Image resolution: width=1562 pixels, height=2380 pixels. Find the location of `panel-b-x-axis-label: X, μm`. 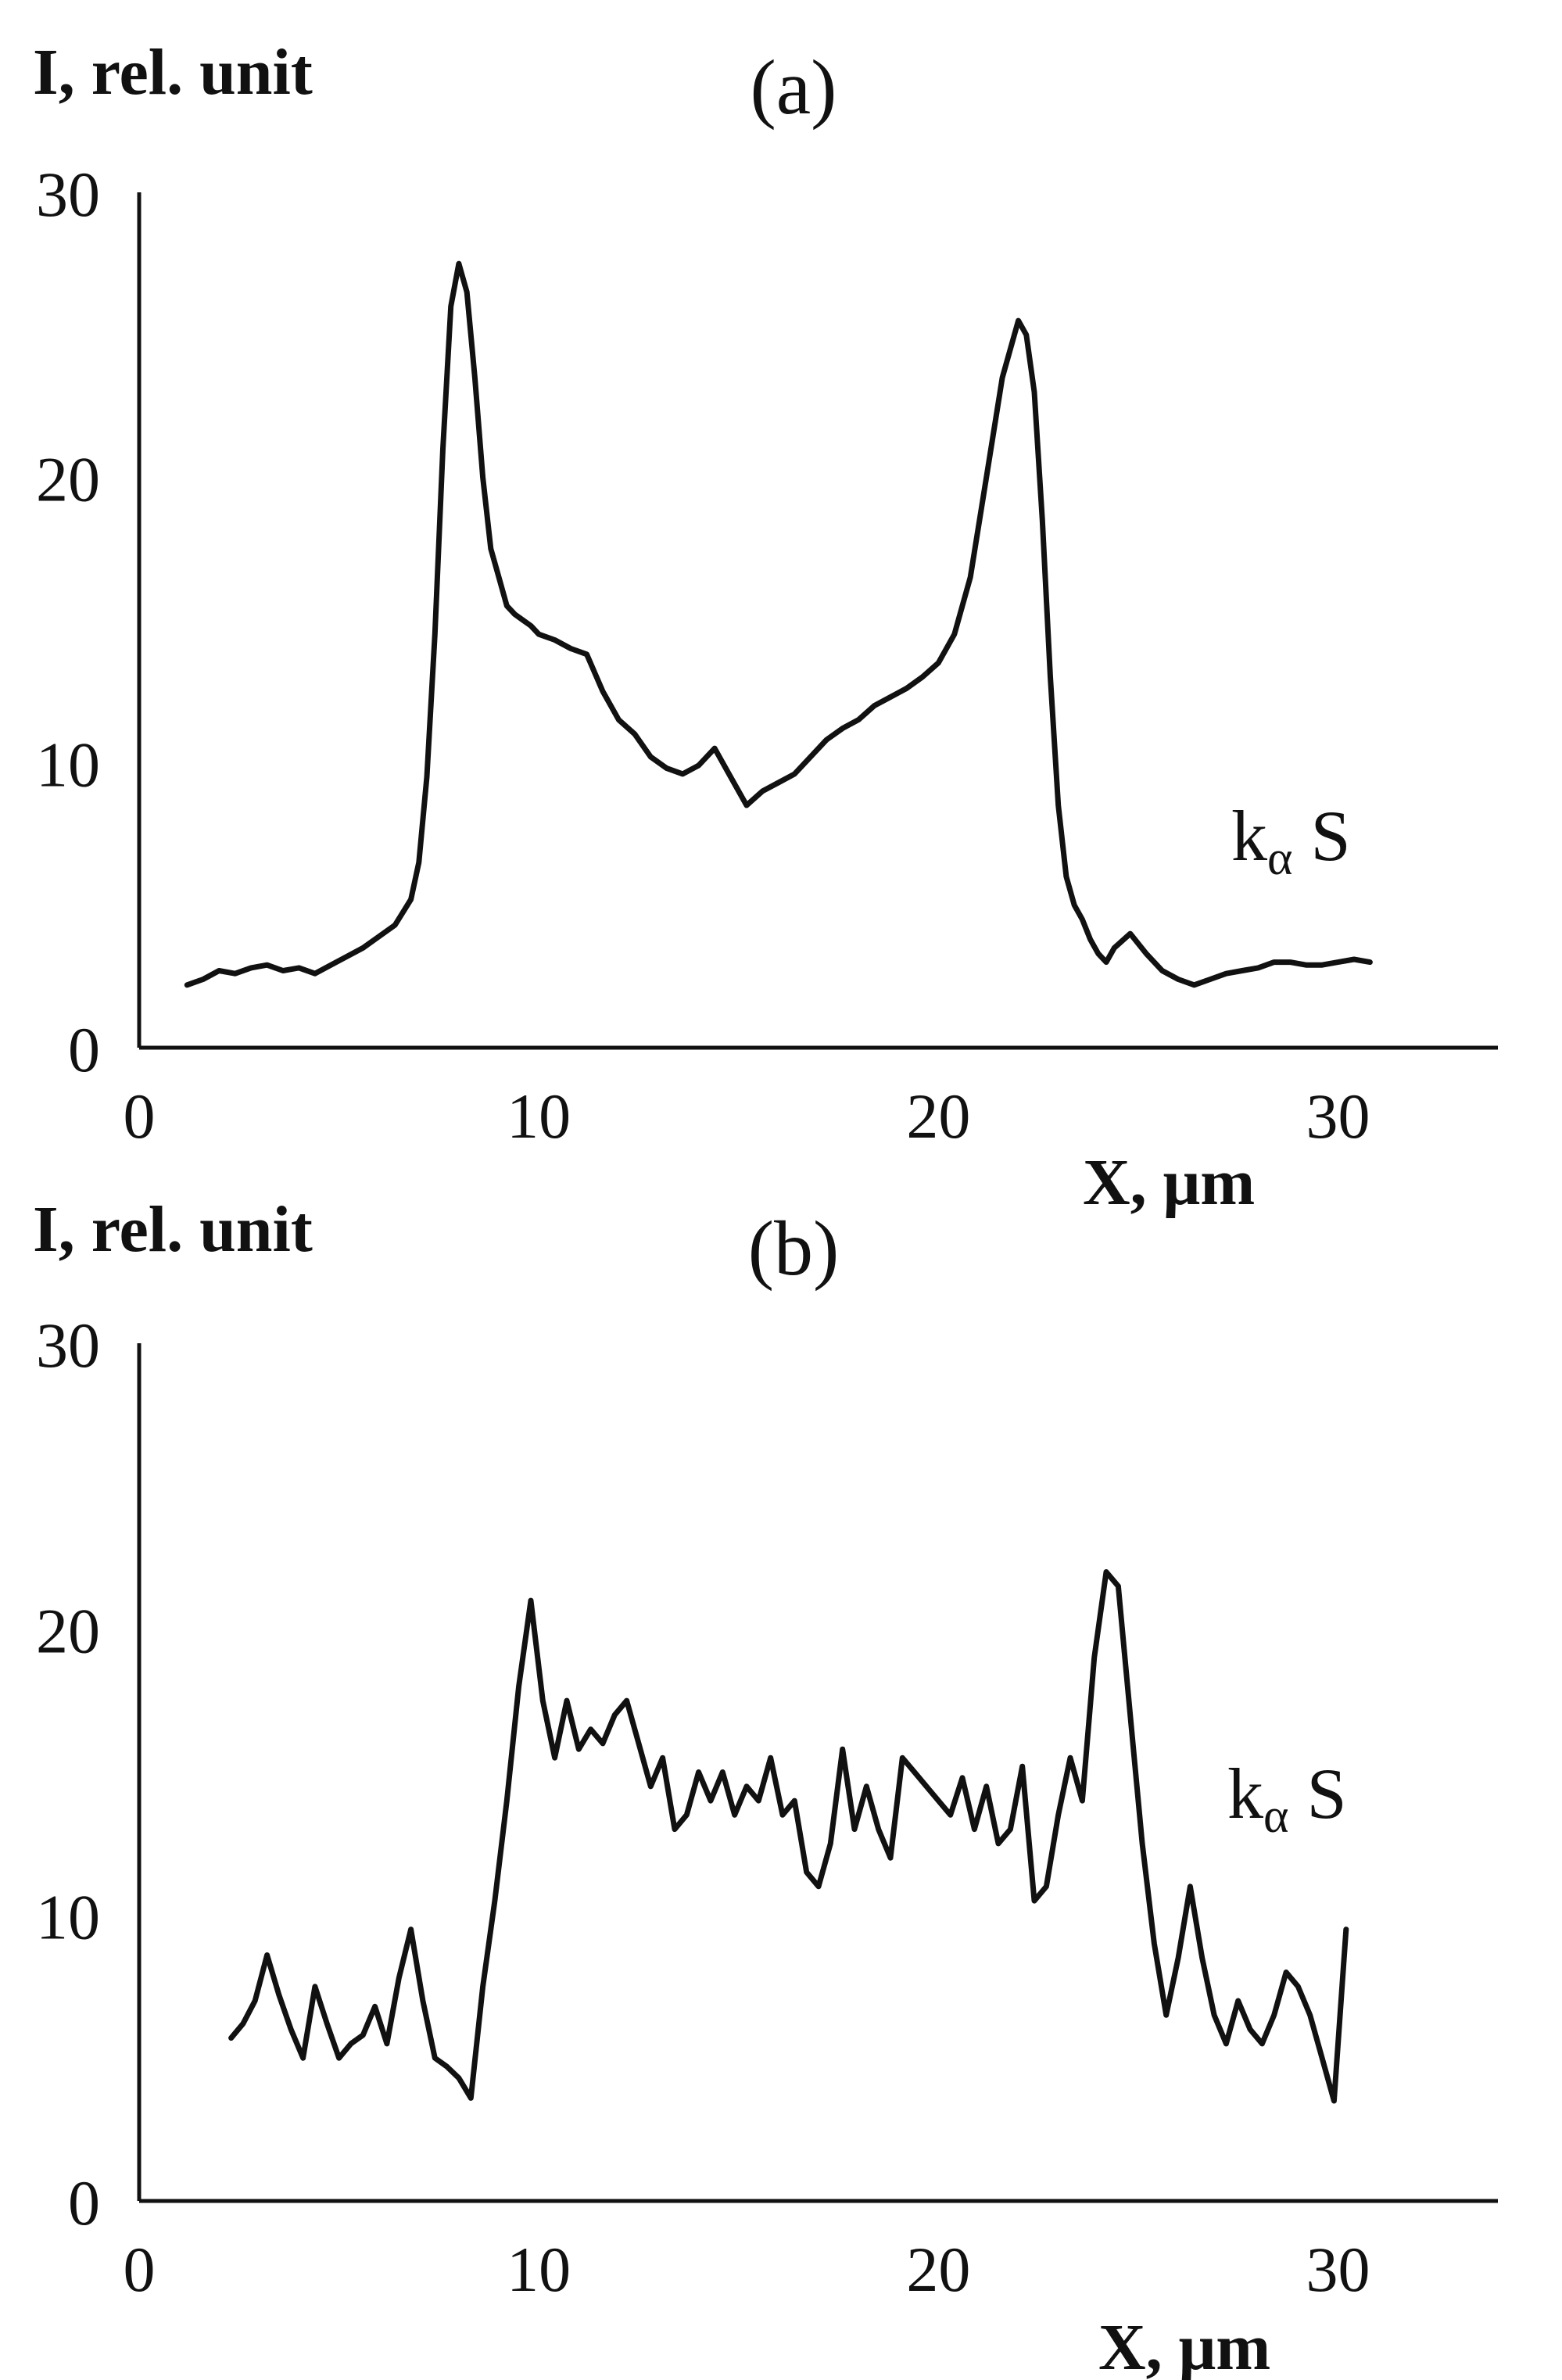

panel-b-x-axis-label: X, μm is located at coordinates (1184, 2345).